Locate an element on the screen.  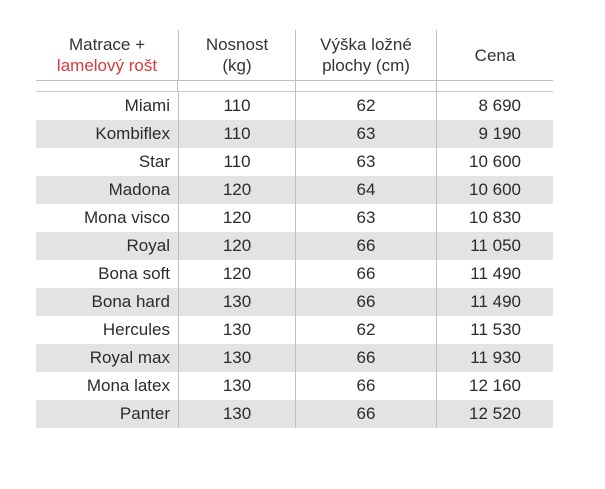
table-row: Madona 120 64 10 600 is located at coordinates (294, 190).